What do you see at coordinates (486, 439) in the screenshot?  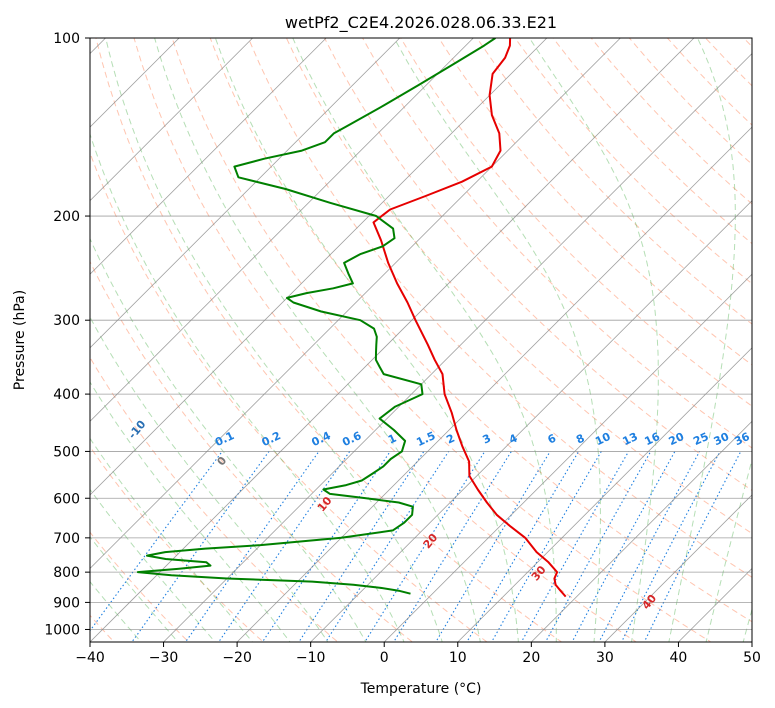 I see `mixing-ratio-label: 3` at bounding box center [486, 439].